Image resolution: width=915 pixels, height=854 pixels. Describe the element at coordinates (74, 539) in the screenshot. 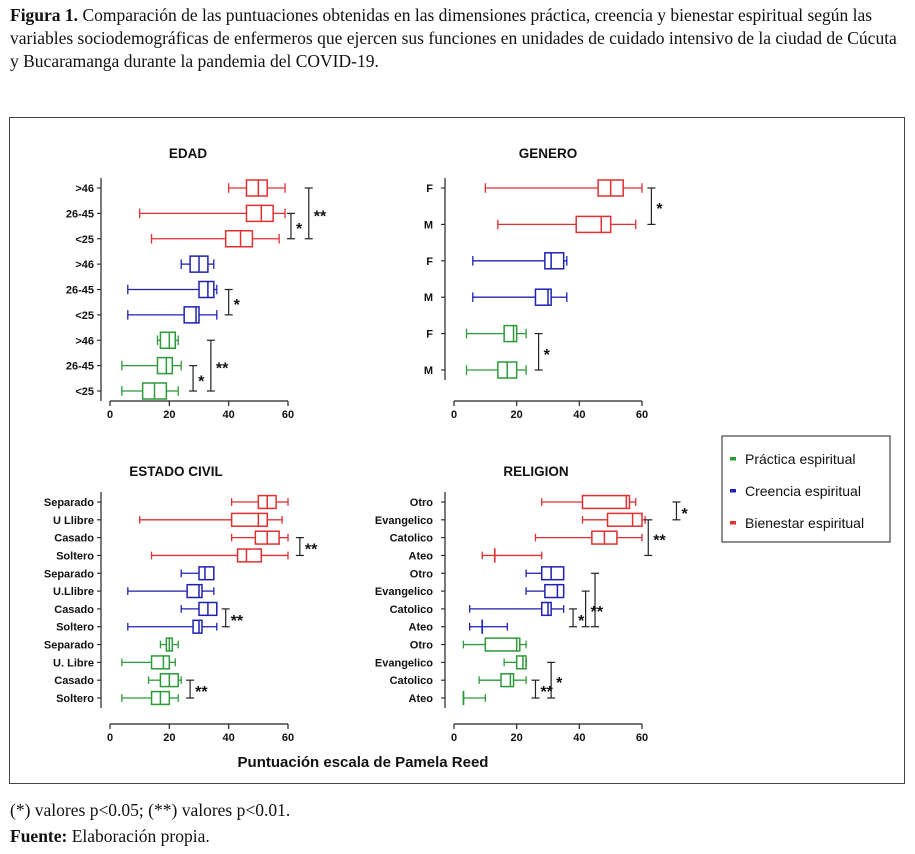

I see `category-label: Casado` at that location.